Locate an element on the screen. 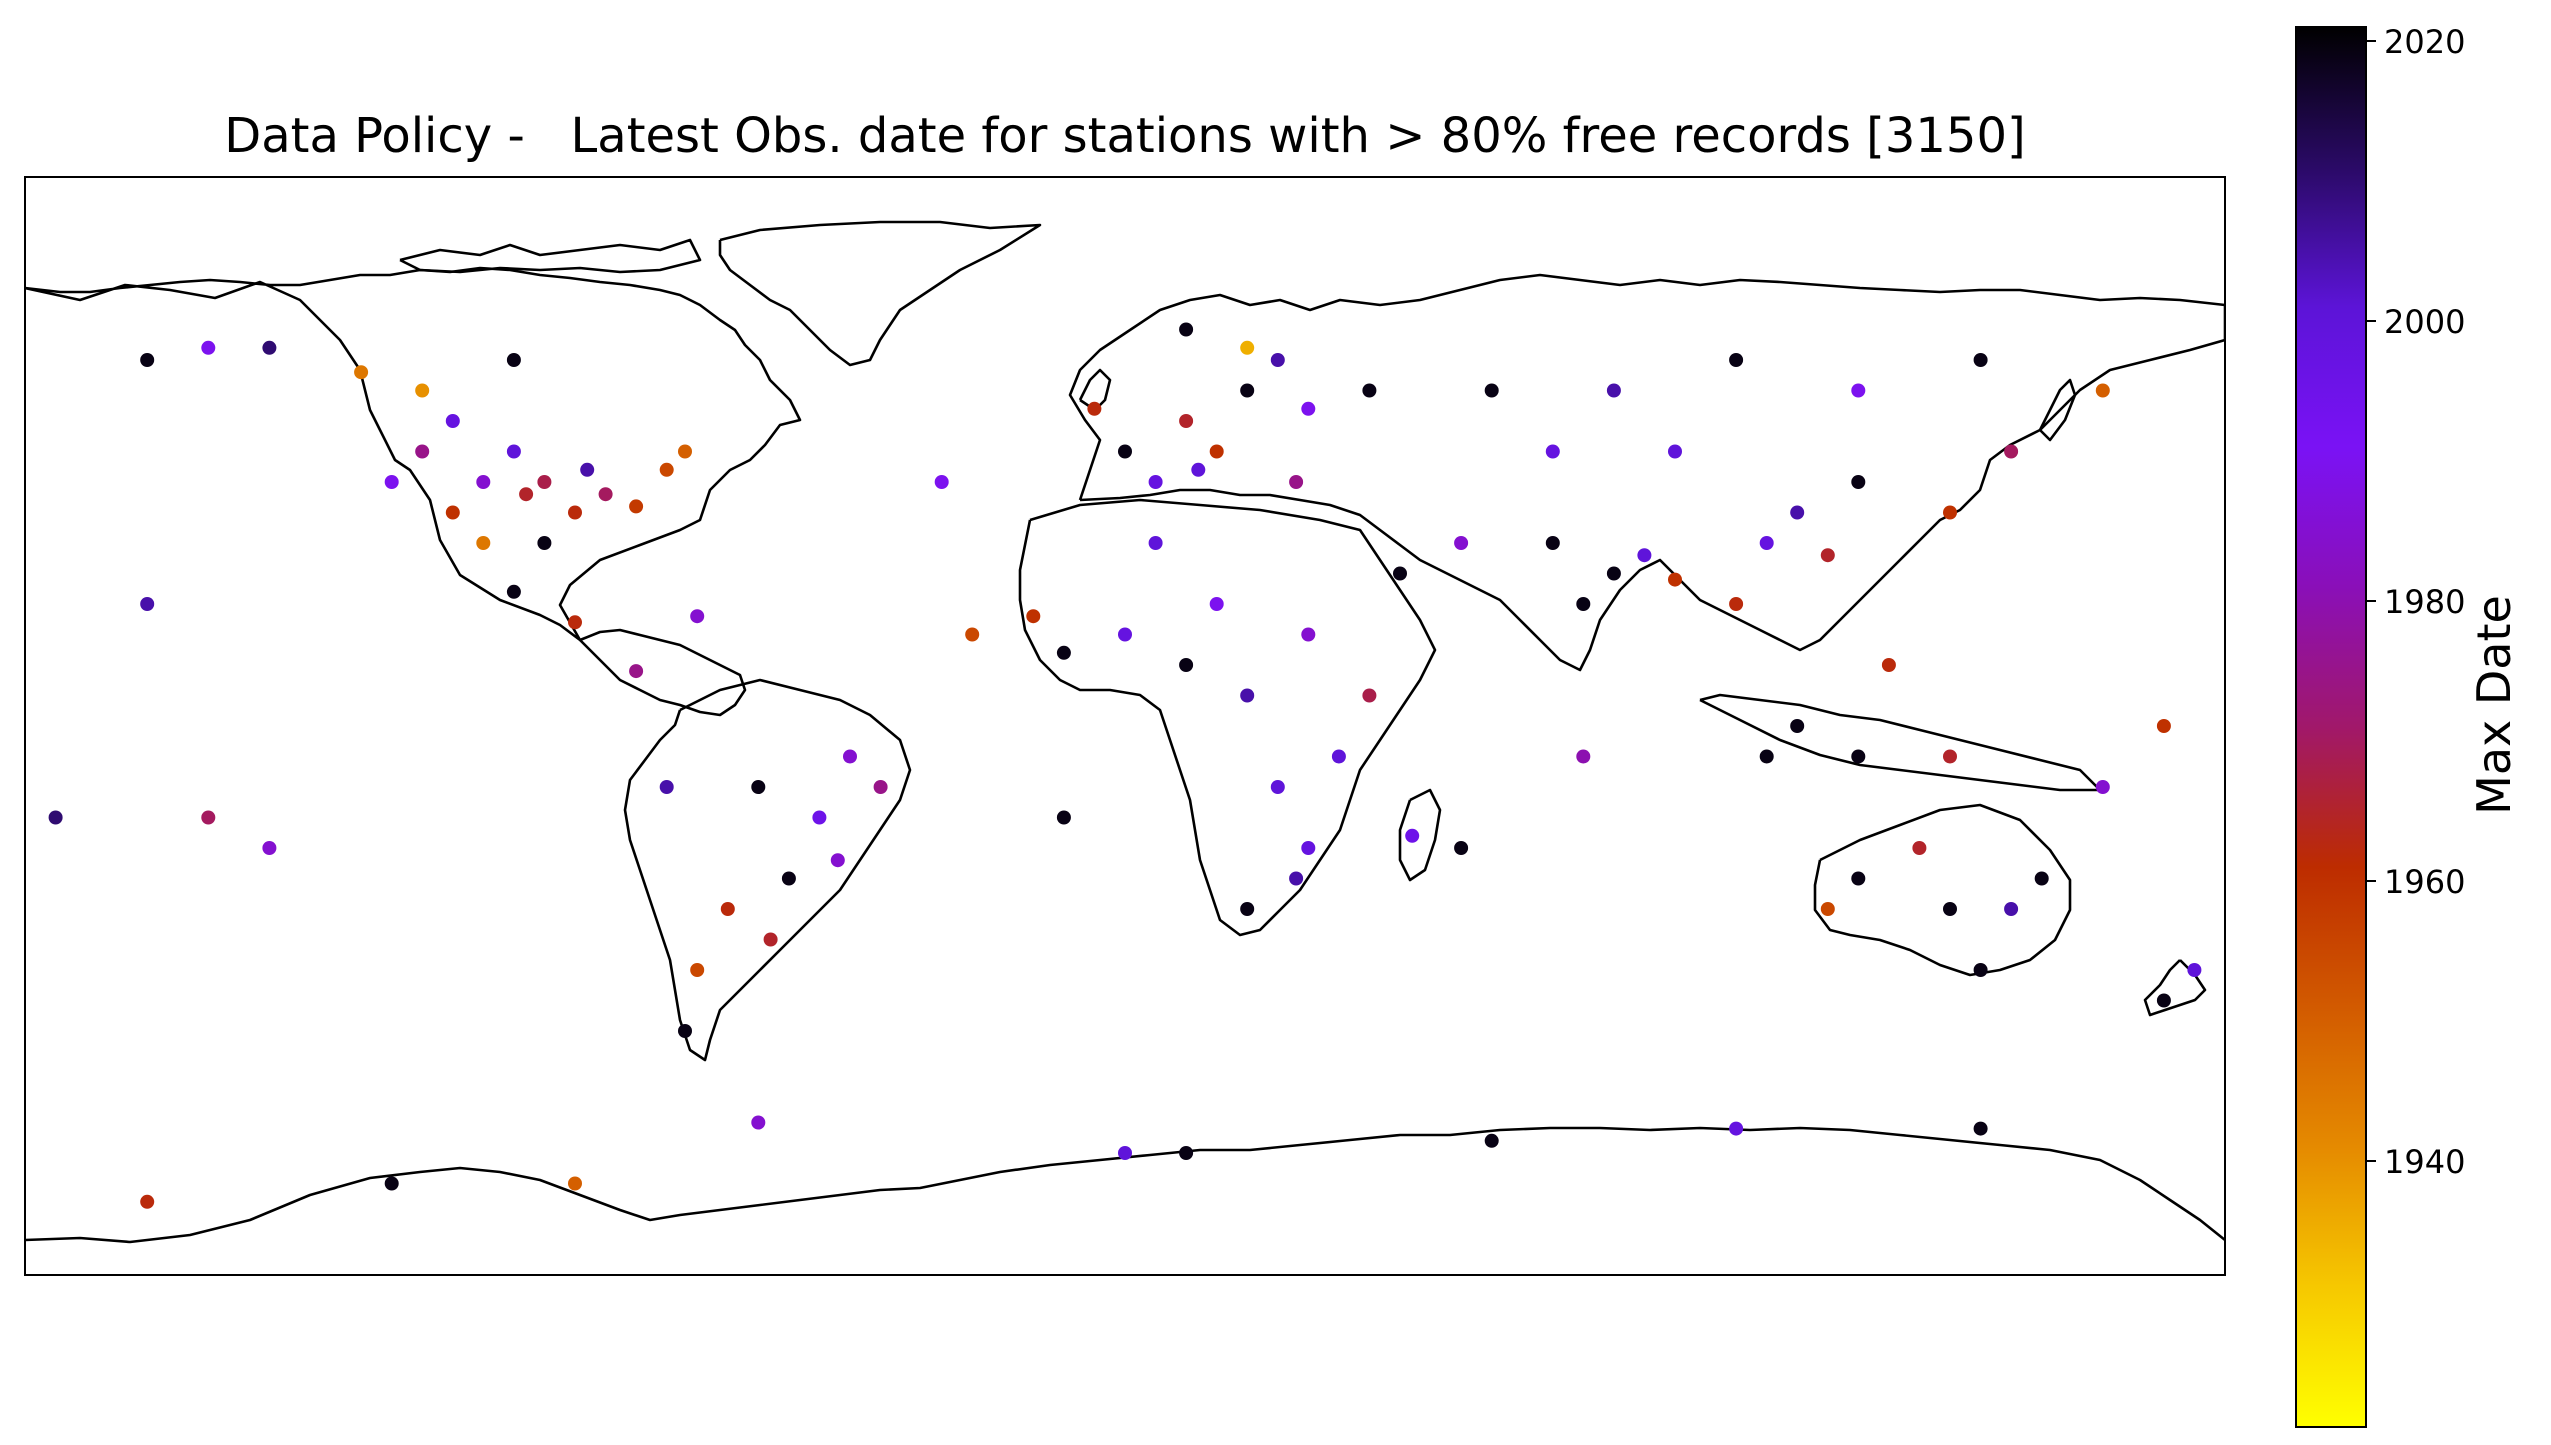 The width and height of the screenshot is (2551, 1445). colorbar-label: Max Date is located at coordinates (2494, 705).